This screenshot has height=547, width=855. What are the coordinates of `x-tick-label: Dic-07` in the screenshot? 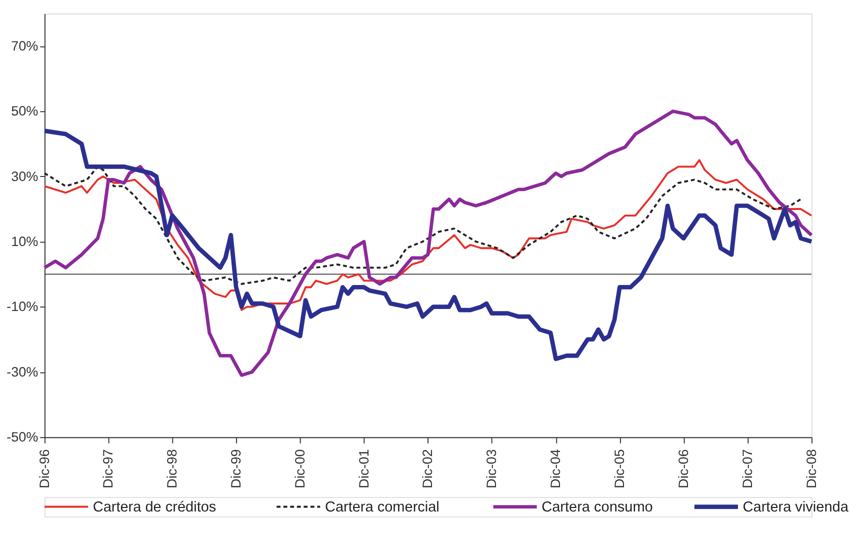 It's located at (747, 468).